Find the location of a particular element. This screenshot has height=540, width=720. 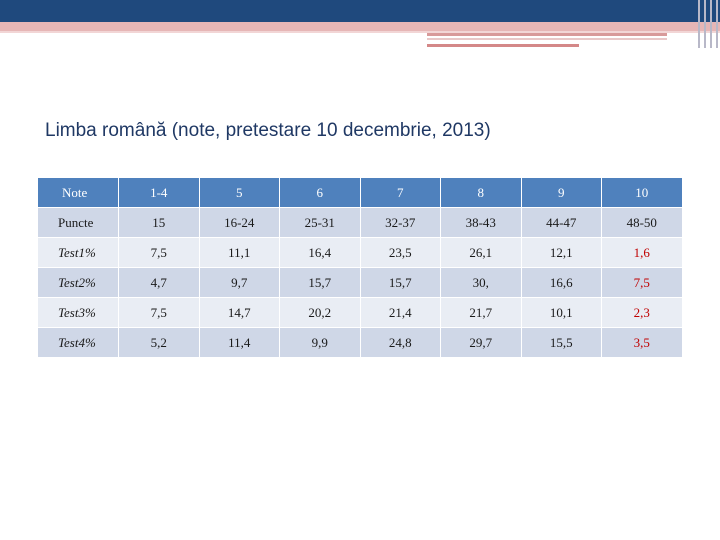

table-row: Test2% 4,7 9,7 15,7 15,7 30, 16,6 7,5 is located at coordinates (360, 282).